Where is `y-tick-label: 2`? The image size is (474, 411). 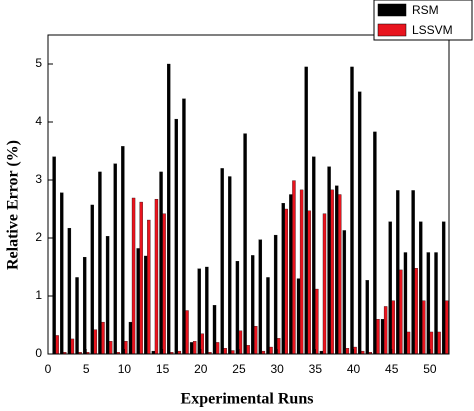
y-tick-label: 2 is located at coordinates (38, 237).